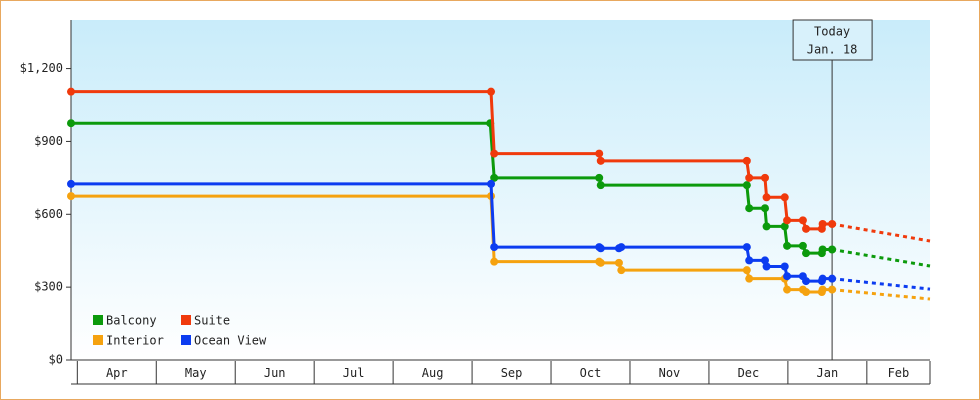  I want to click on y-tick-label: $900, so click(48, 141).